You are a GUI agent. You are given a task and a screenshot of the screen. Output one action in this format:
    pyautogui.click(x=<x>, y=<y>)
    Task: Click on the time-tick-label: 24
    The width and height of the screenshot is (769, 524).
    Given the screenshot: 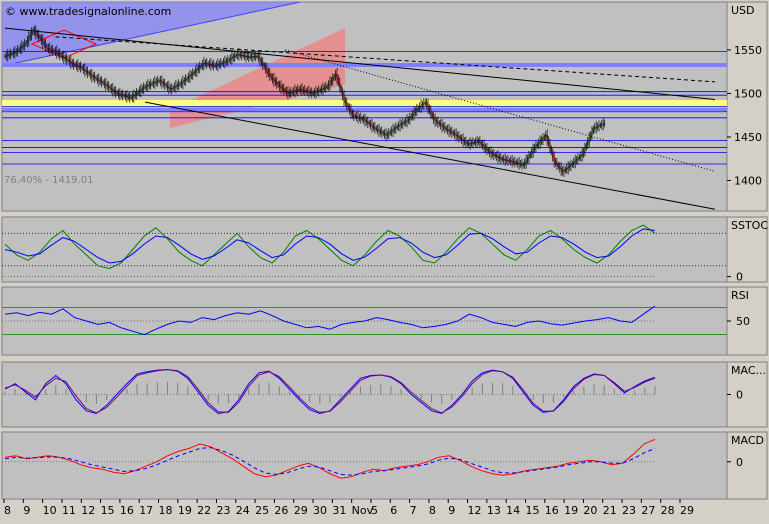 What is the action you would take?
    pyautogui.click(x=243, y=510)
    